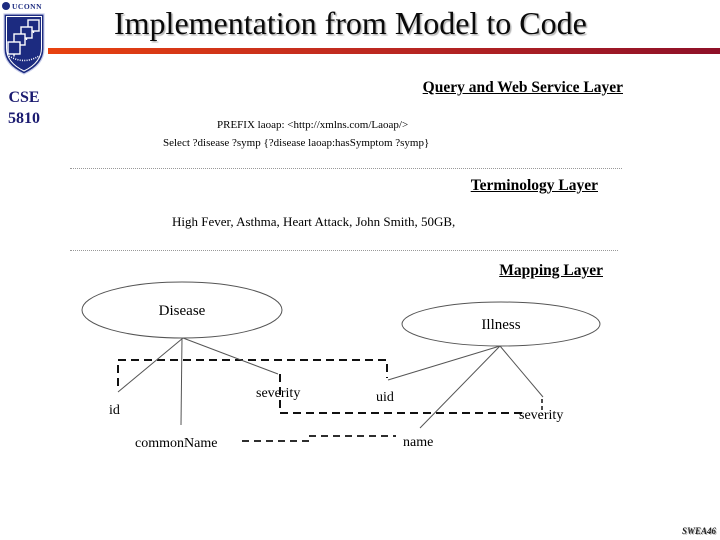 The image size is (720, 540). Describe the element at coordinates (24, 97) in the screenshot. I see `course-code-line1: CSE` at that location.